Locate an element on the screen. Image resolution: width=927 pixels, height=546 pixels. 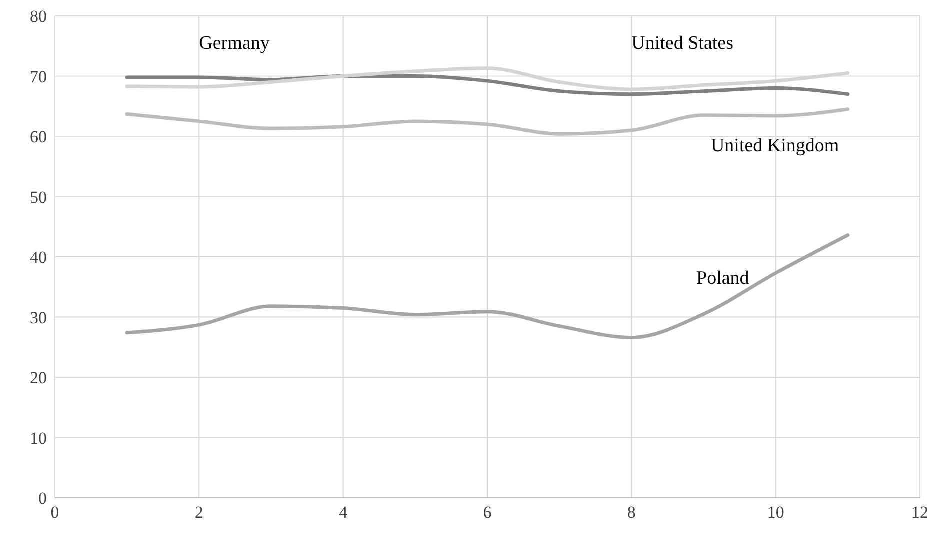
series-label: United Kingdom is located at coordinates (775, 146).